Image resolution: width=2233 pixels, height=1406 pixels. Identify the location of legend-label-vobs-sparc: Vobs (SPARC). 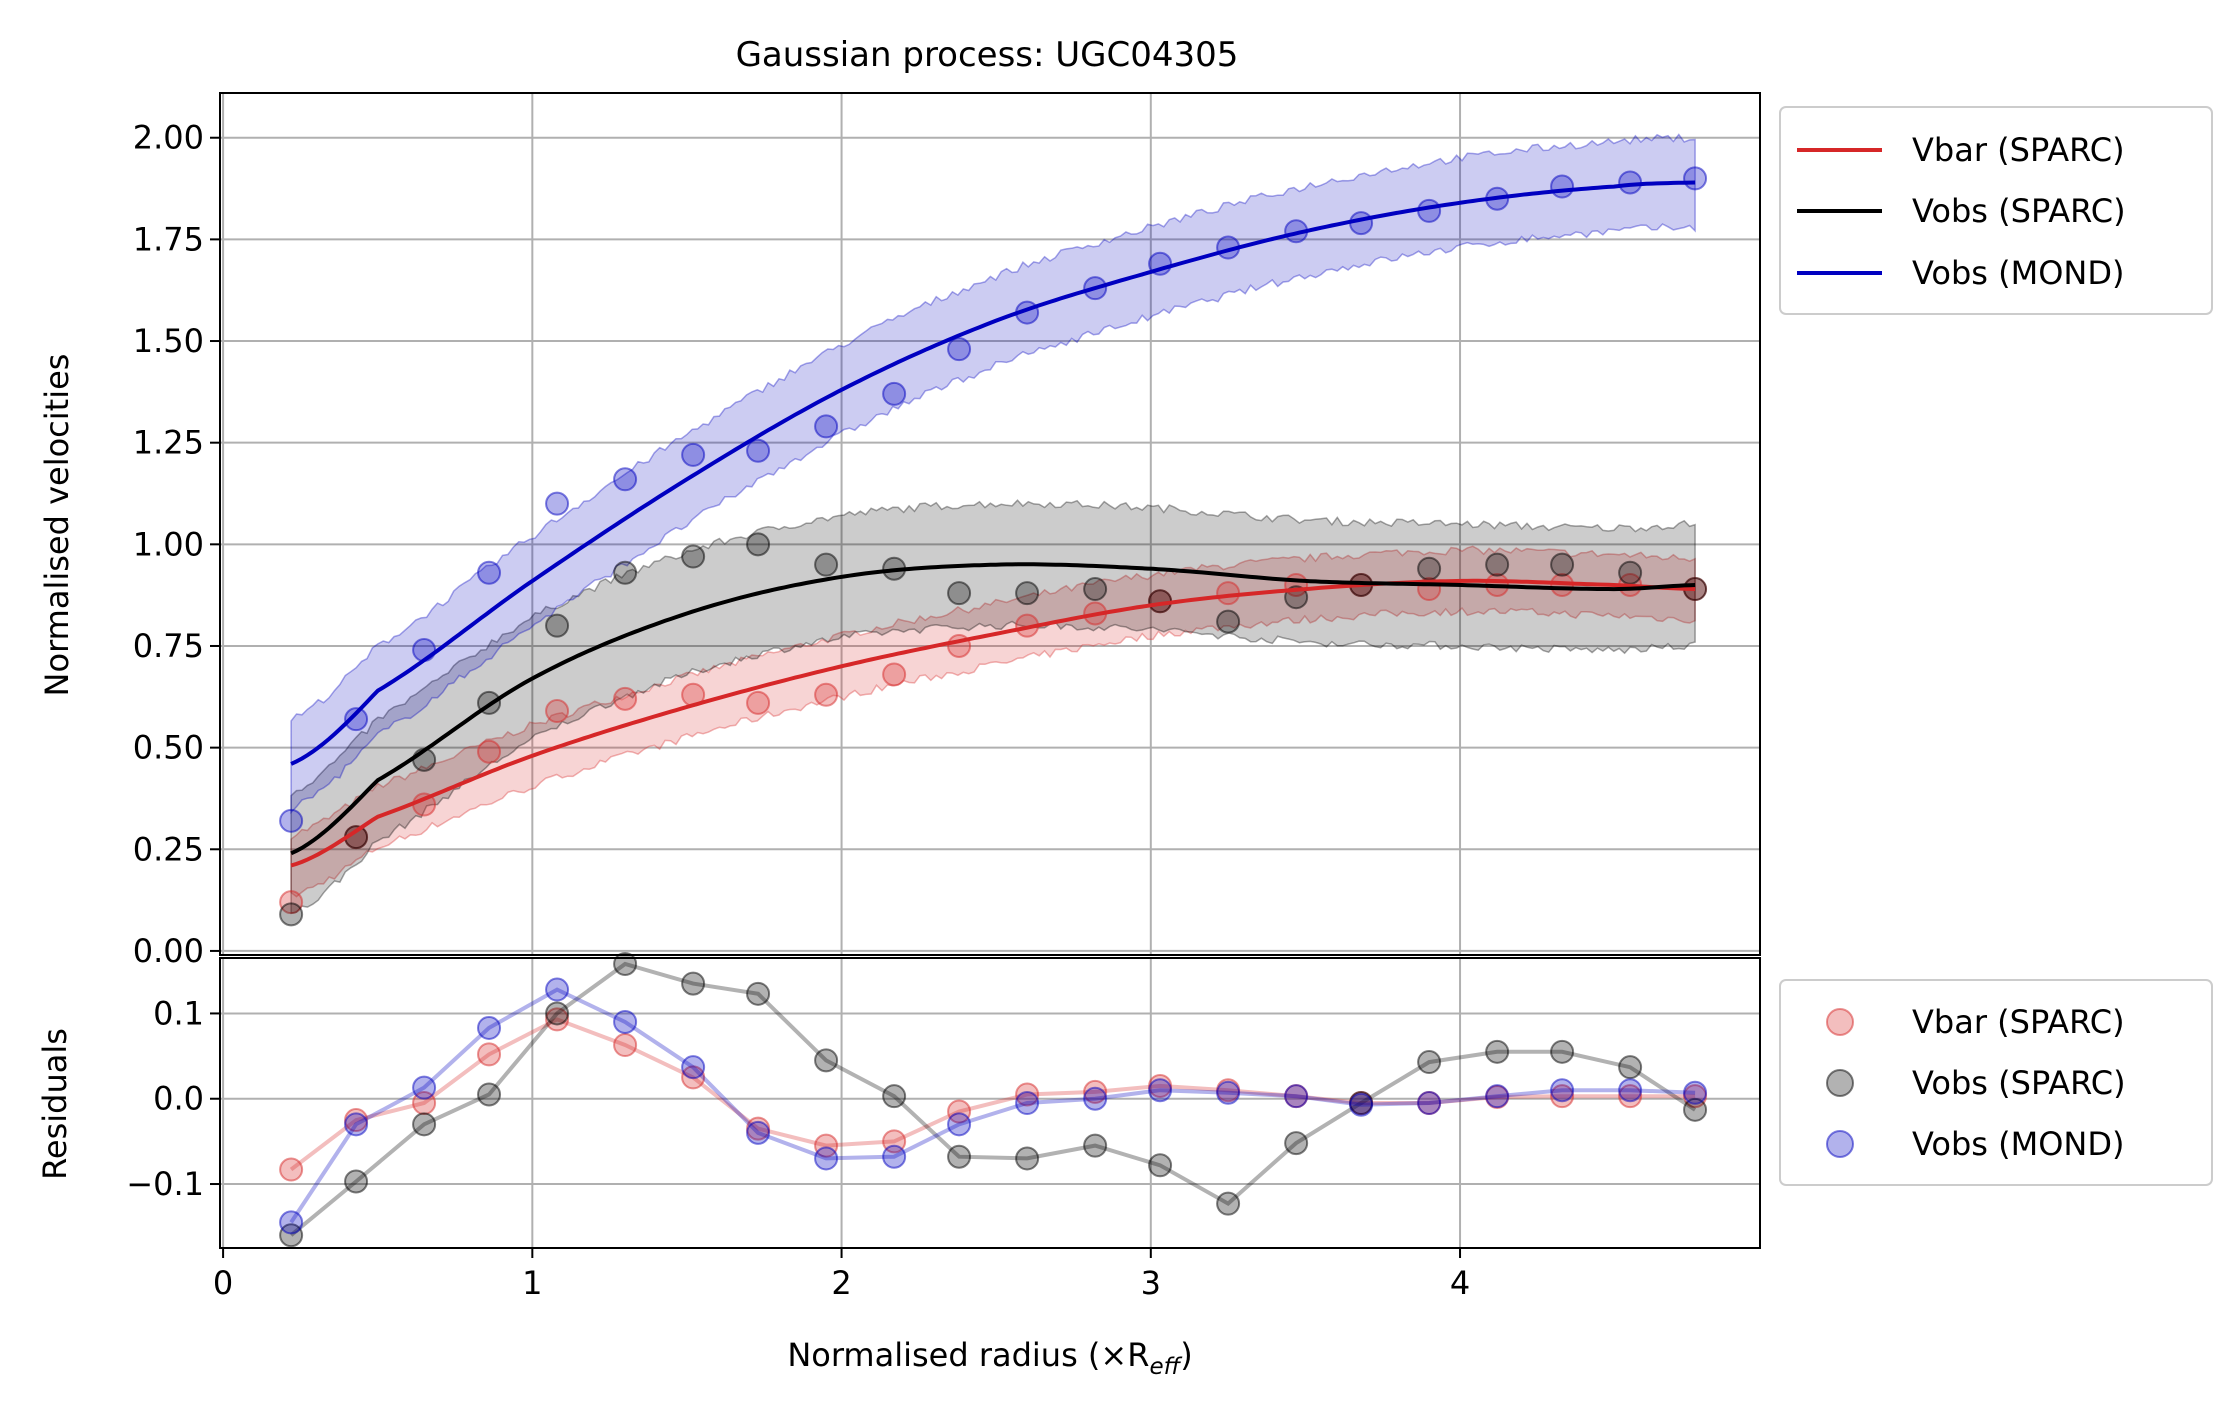
(2019, 211).